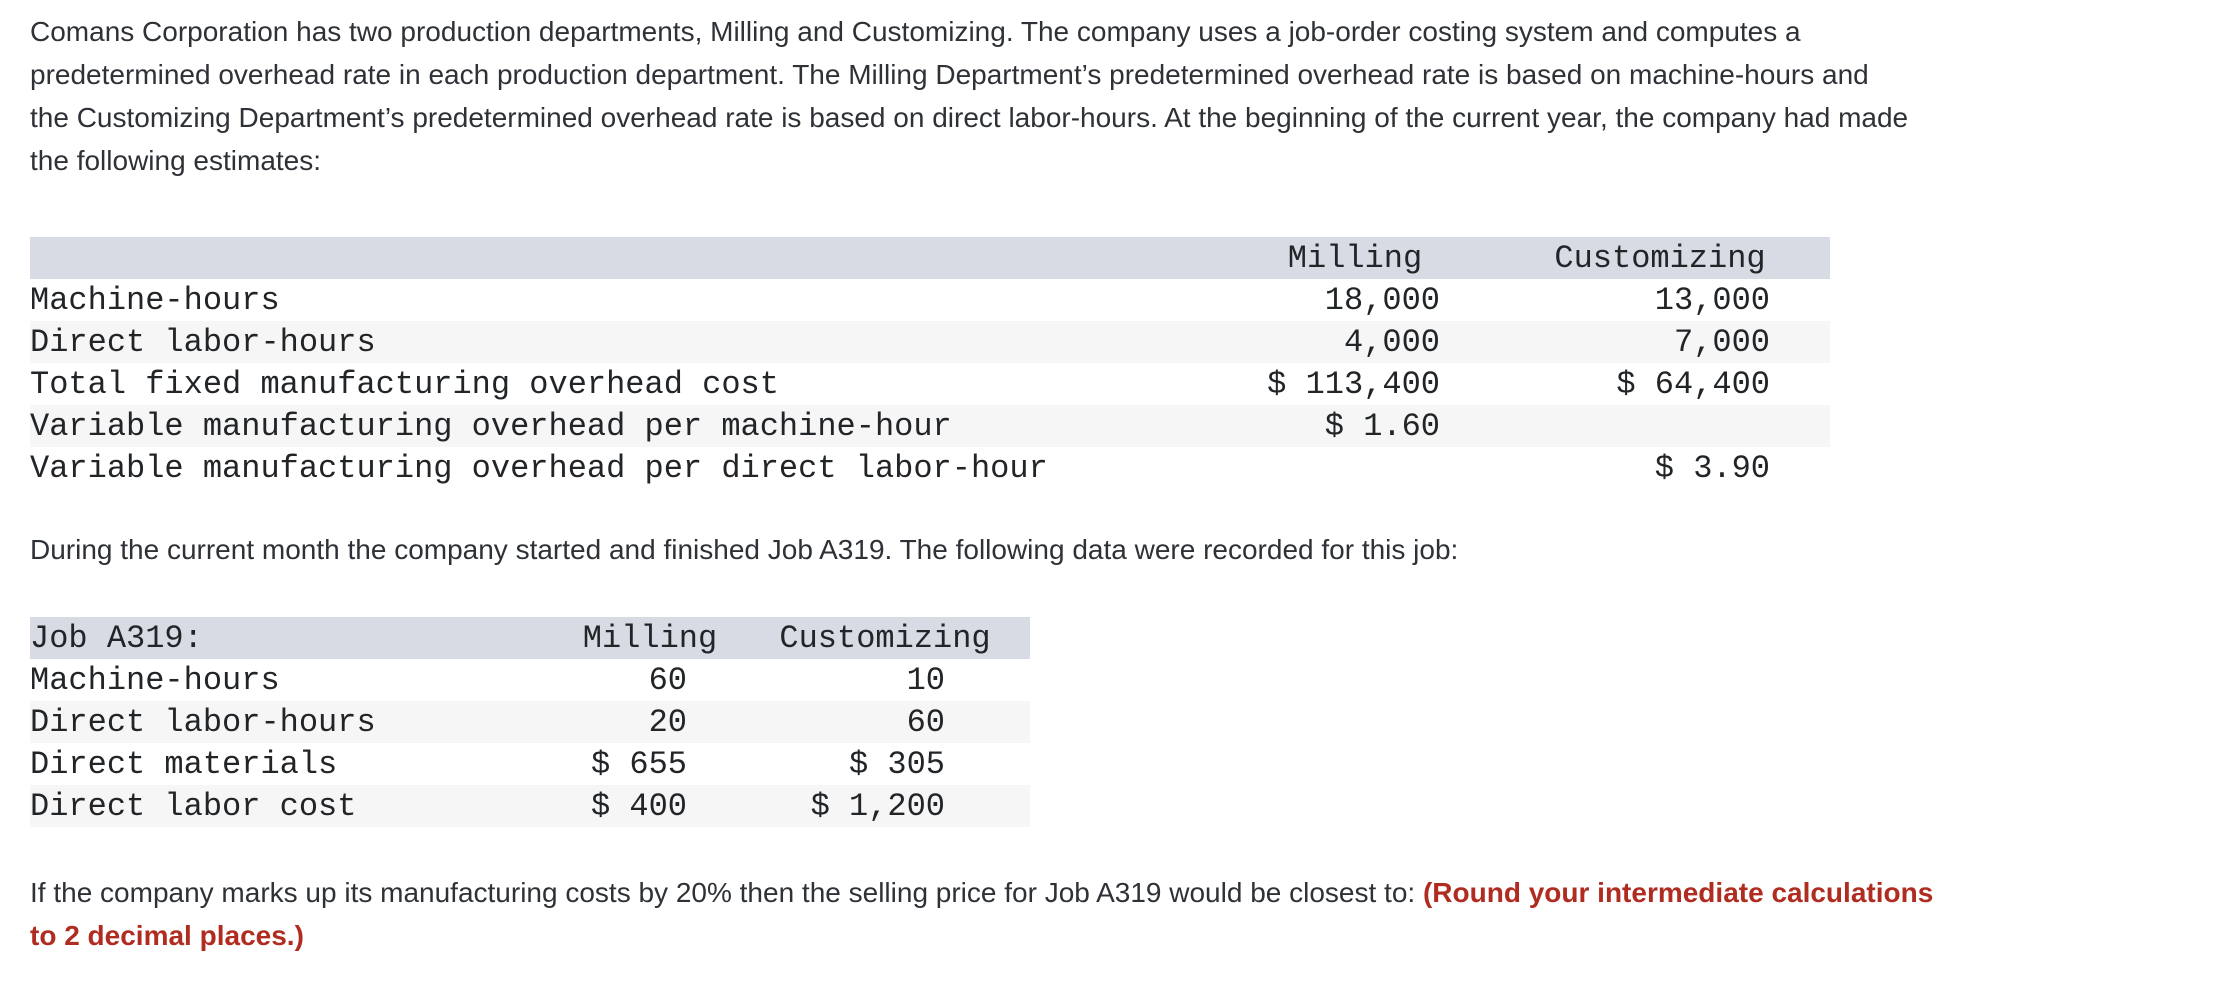  I want to click on row-label: Direct materials, so click(184, 764).